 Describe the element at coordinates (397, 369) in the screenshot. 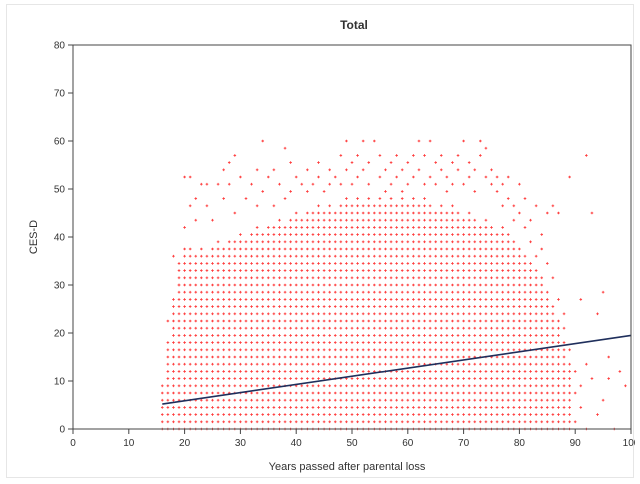

I see `fit-line` at that location.